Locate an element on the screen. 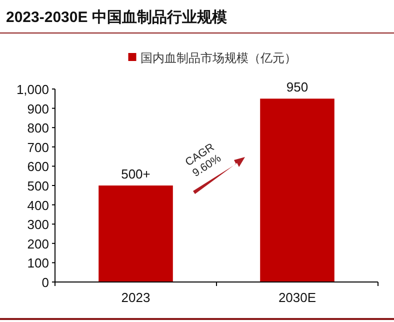  y-tick-label: 600 is located at coordinates (38, 166).